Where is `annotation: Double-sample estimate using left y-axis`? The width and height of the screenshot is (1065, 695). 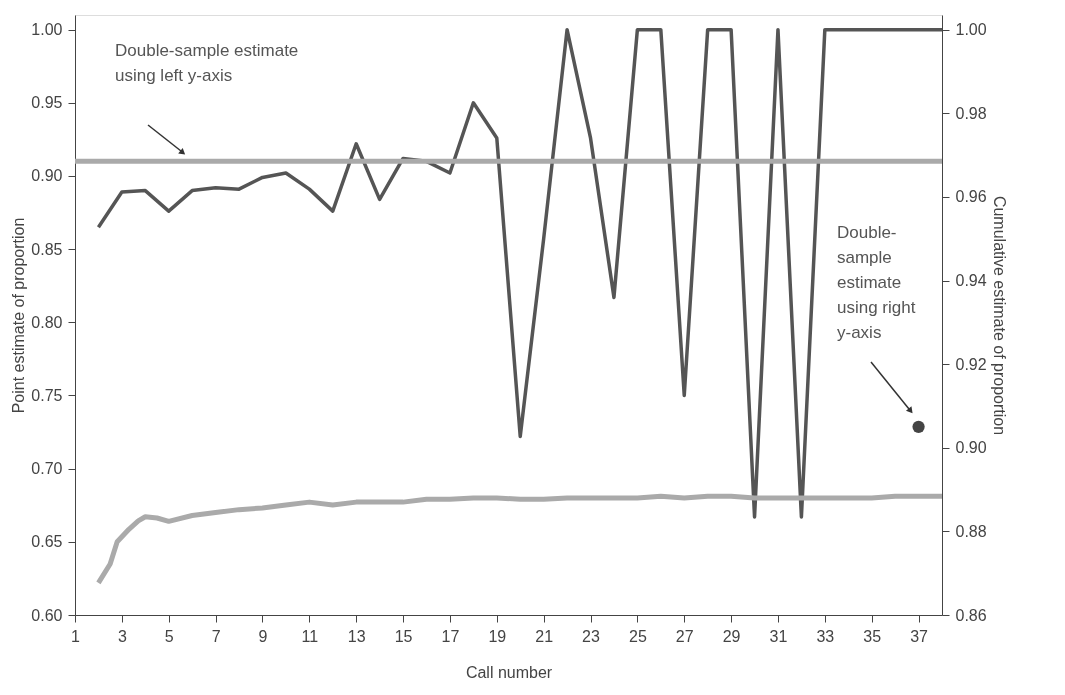
annotation: Double-sample estimate using left y-axis is located at coordinates (207, 63).